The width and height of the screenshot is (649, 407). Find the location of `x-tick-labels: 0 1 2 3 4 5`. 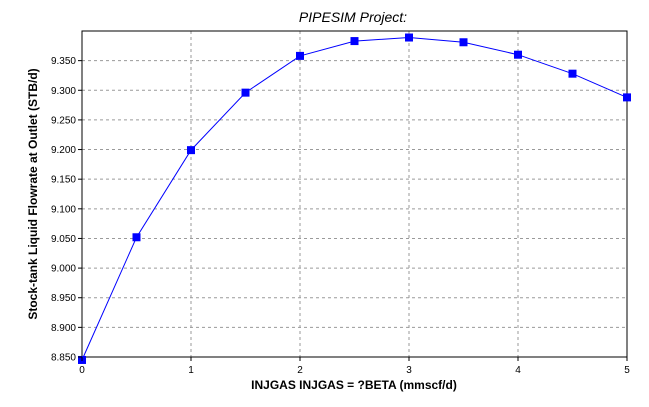

x-tick-labels: 0 1 2 3 4 5 is located at coordinates (354, 366).